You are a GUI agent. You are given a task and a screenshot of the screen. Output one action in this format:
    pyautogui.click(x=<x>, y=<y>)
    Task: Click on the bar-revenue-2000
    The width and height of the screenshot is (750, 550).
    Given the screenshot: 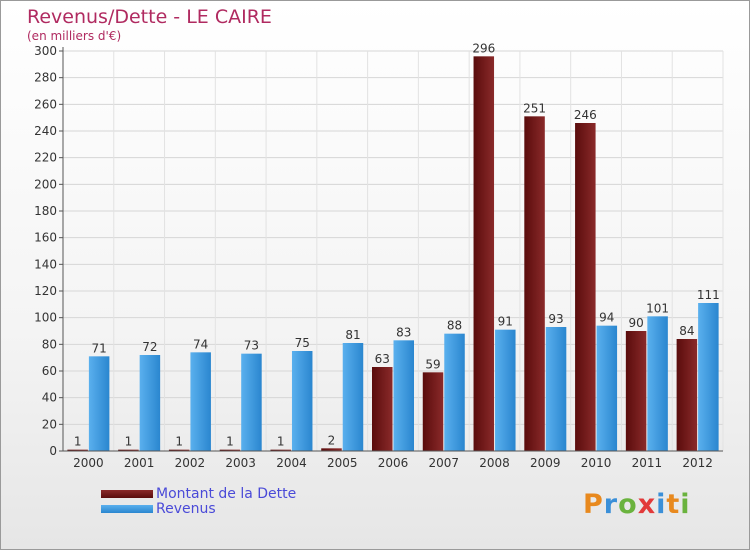 What is the action you would take?
    pyautogui.click(x=99, y=403)
    